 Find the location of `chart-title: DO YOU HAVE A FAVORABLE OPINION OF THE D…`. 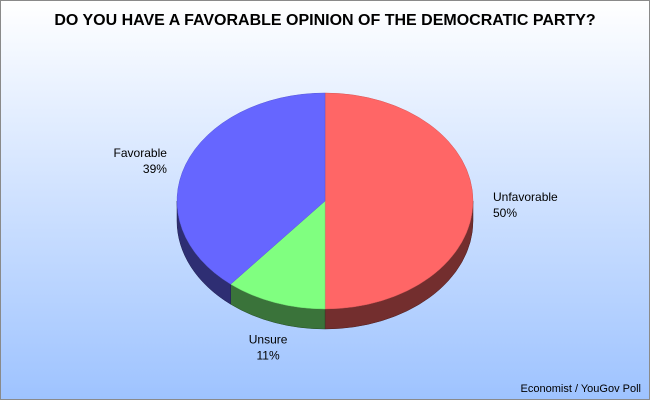

chart-title: DO YOU HAVE A FAVORABLE OPINION OF THE D… is located at coordinates (324, 20).